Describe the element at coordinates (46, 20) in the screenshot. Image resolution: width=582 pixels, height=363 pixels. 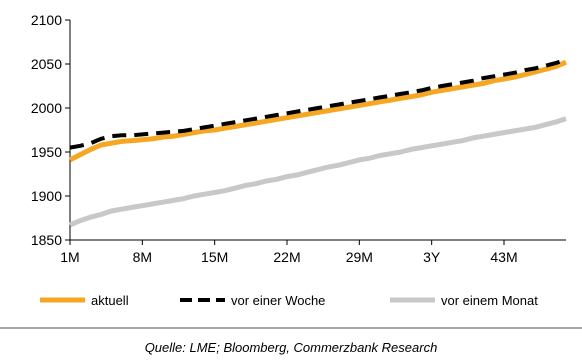
I see `y-tick-label: 2100` at that location.